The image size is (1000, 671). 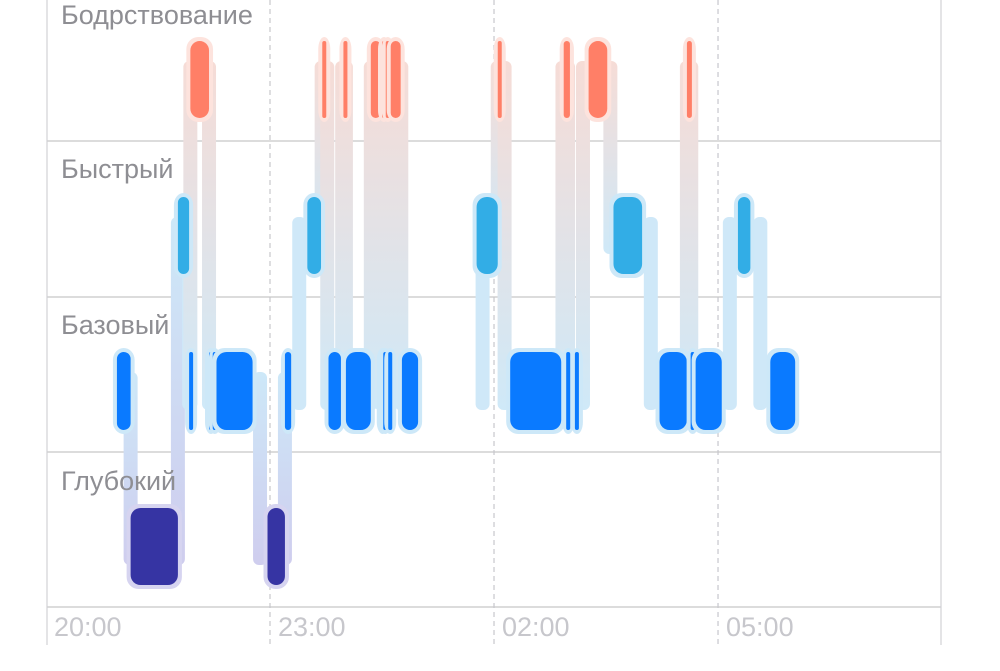 What do you see at coordinates (88, 627) in the screenshot?
I see `time-tick-label: 20:00` at bounding box center [88, 627].